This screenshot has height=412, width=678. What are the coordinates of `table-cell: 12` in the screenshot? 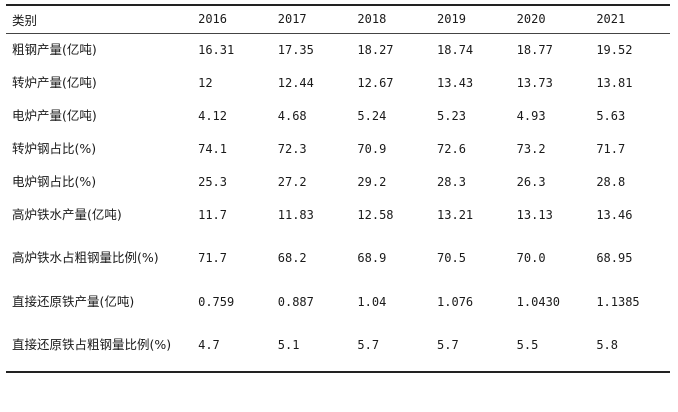 It's located at (205, 82).